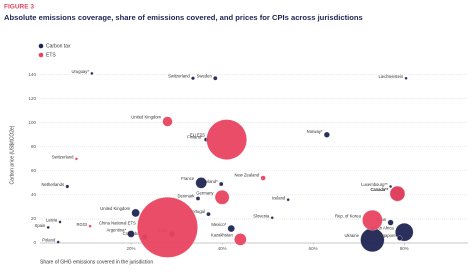 The height and width of the screenshot is (279, 474). I want to click on point-label: France, so click(188, 178).